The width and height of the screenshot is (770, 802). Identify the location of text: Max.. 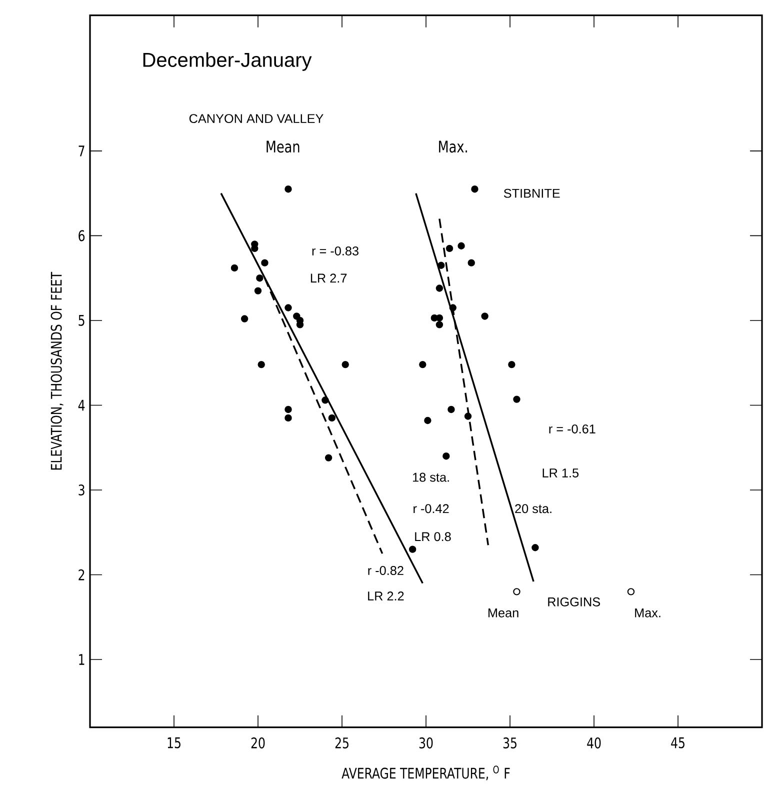
(453, 146).